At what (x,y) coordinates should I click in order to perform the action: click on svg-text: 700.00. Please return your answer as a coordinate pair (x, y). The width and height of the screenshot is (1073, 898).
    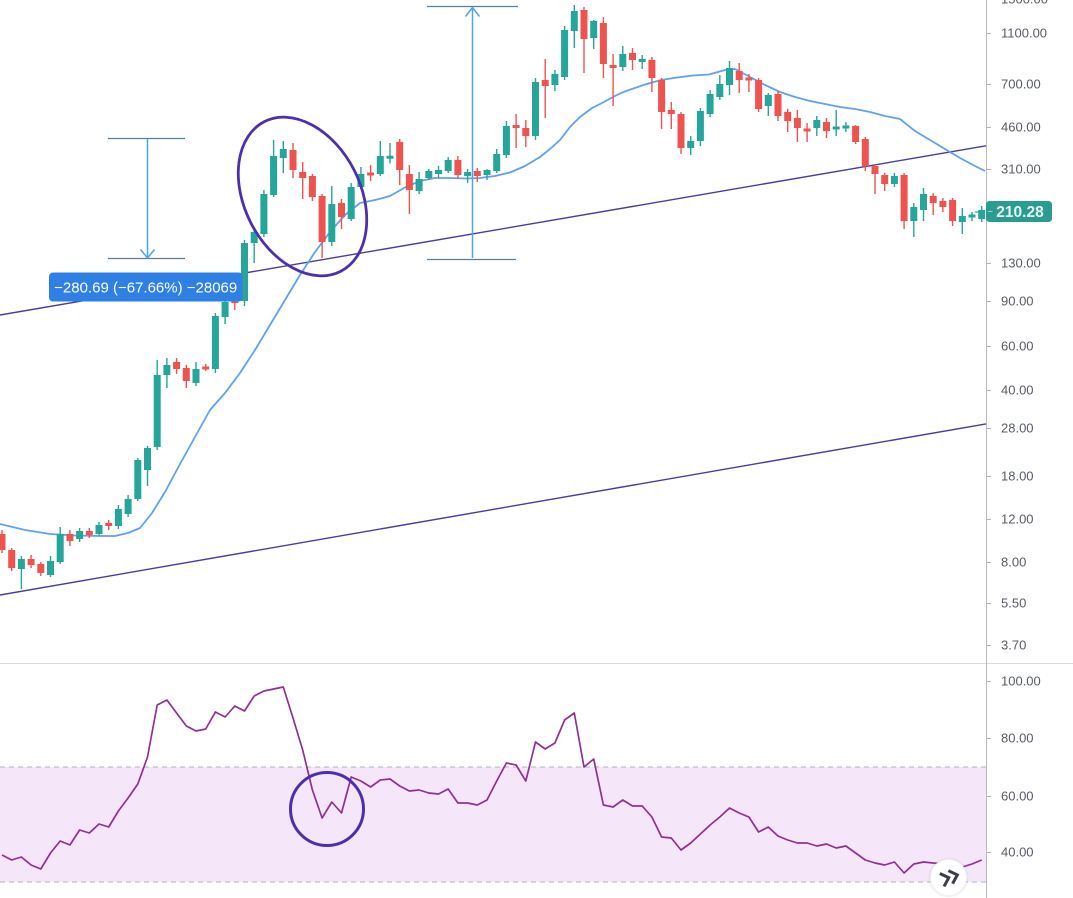
    Looking at the image, I should click on (1021, 84).